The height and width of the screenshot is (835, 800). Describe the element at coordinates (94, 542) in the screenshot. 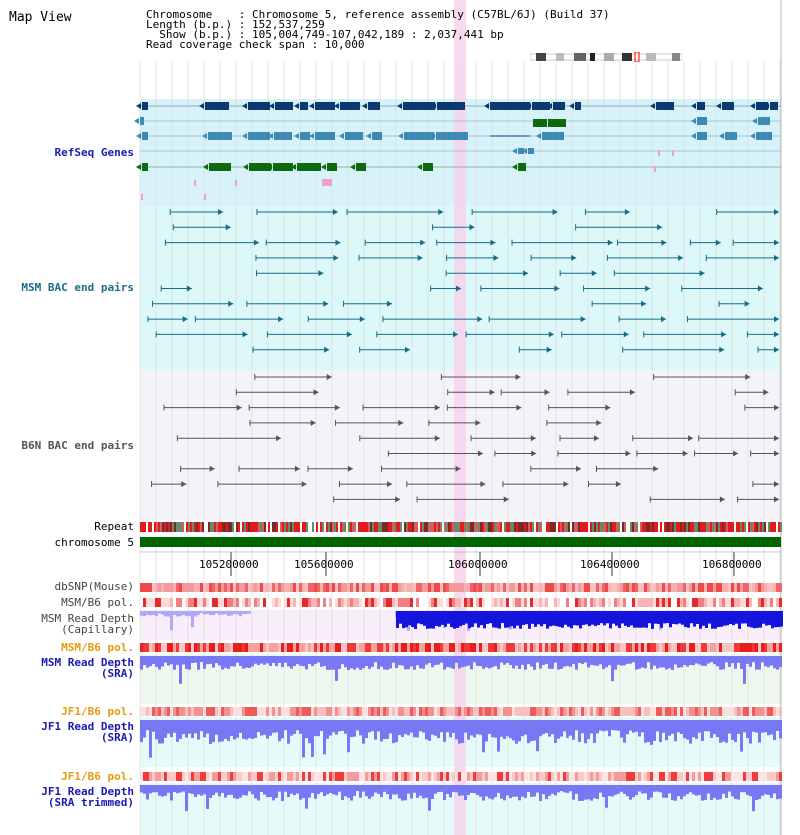

I see `track-label-chromosome: chromosome 5` at that location.